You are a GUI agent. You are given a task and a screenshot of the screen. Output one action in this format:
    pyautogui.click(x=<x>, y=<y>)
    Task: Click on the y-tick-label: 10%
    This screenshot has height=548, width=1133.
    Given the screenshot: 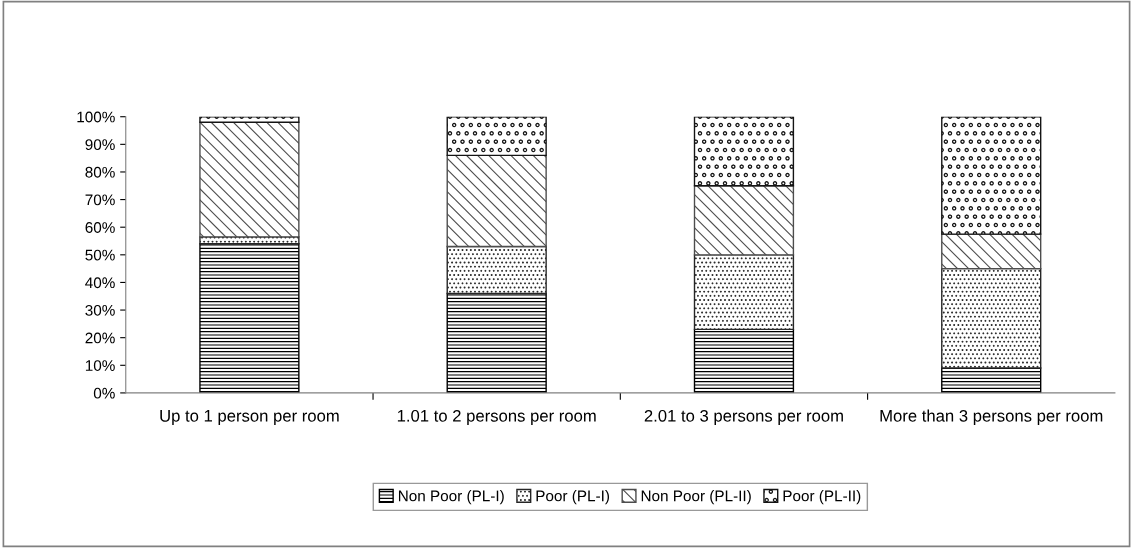 What is the action you would take?
    pyautogui.click(x=100, y=365)
    